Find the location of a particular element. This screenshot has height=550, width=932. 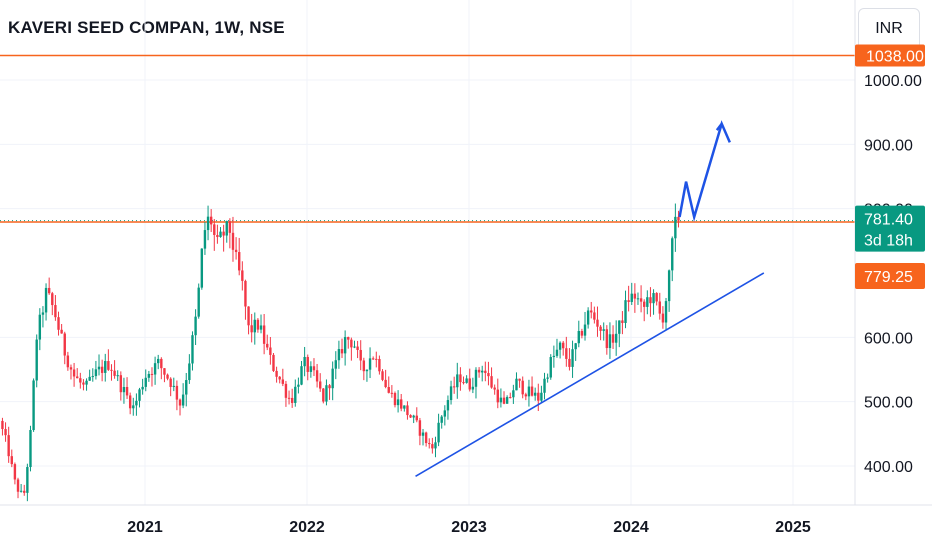

price-tick-label: 400.00 is located at coordinates (888, 467).